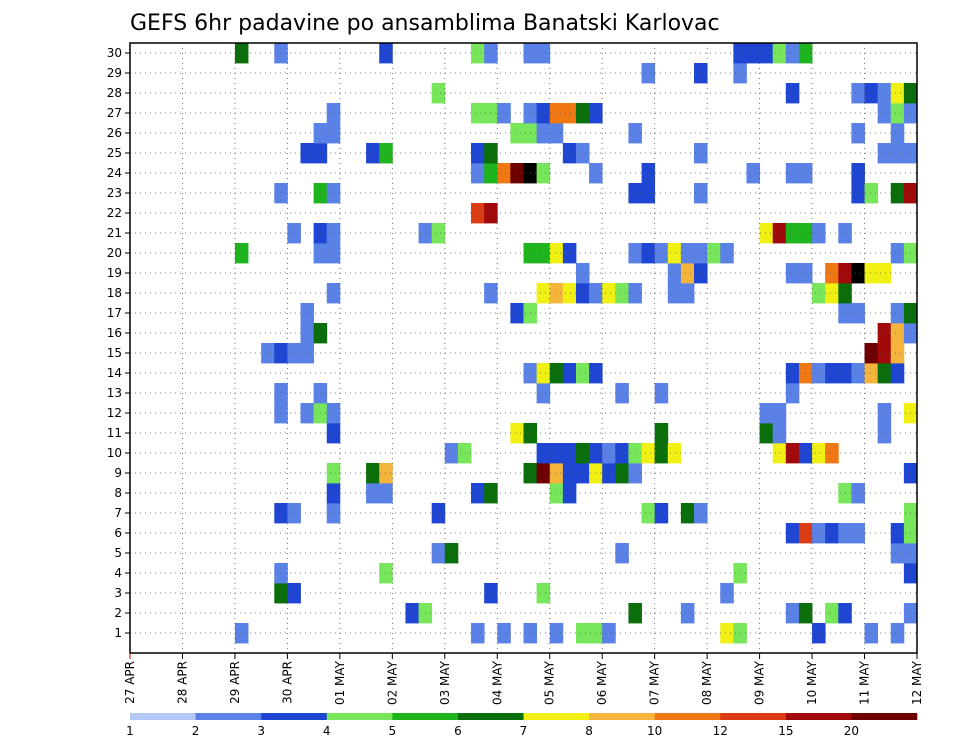 This screenshot has width=960, height=742. What do you see at coordinates (114, 453) in the screenshot?
I see `y-tick-label: 10` at bounding box center [114, 453].